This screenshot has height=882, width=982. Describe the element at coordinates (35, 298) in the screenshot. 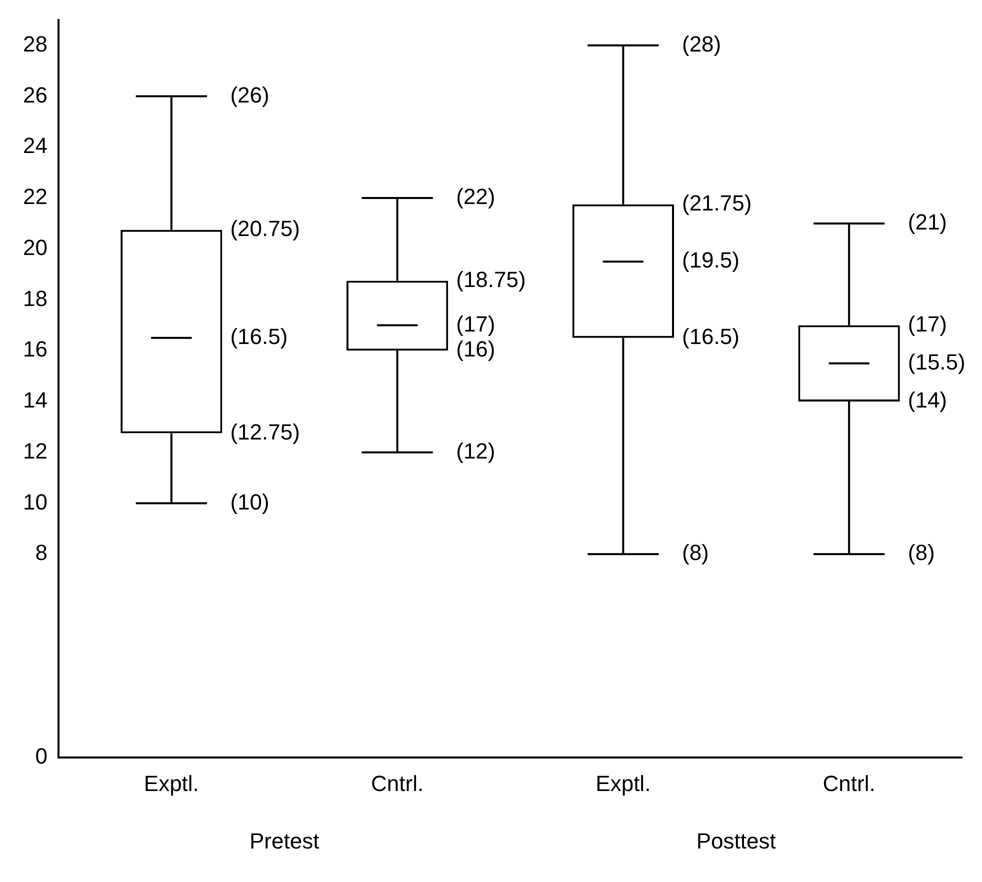

I see `y-tick-label: 18` at that location.